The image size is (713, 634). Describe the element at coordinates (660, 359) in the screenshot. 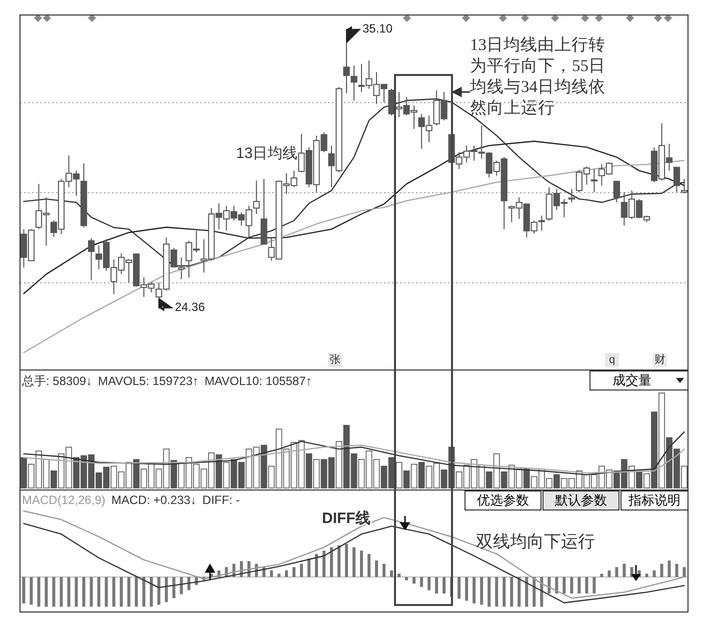

I see `annotation: 财` at that location.